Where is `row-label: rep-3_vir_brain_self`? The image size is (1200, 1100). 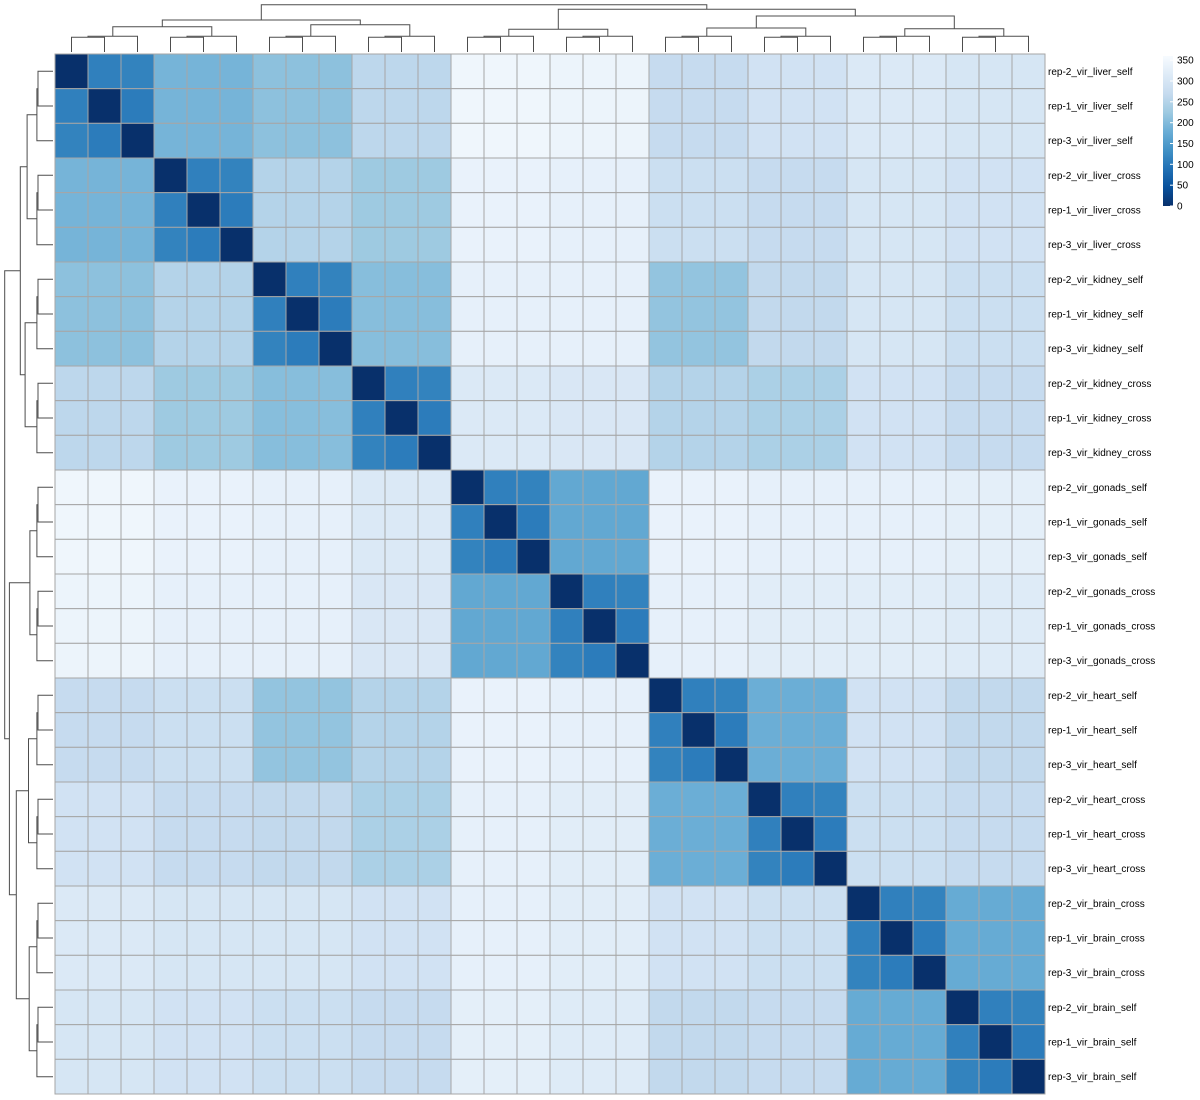 row-label: rep-3_vir_brain_self is located at coordinates (1092, 1077).